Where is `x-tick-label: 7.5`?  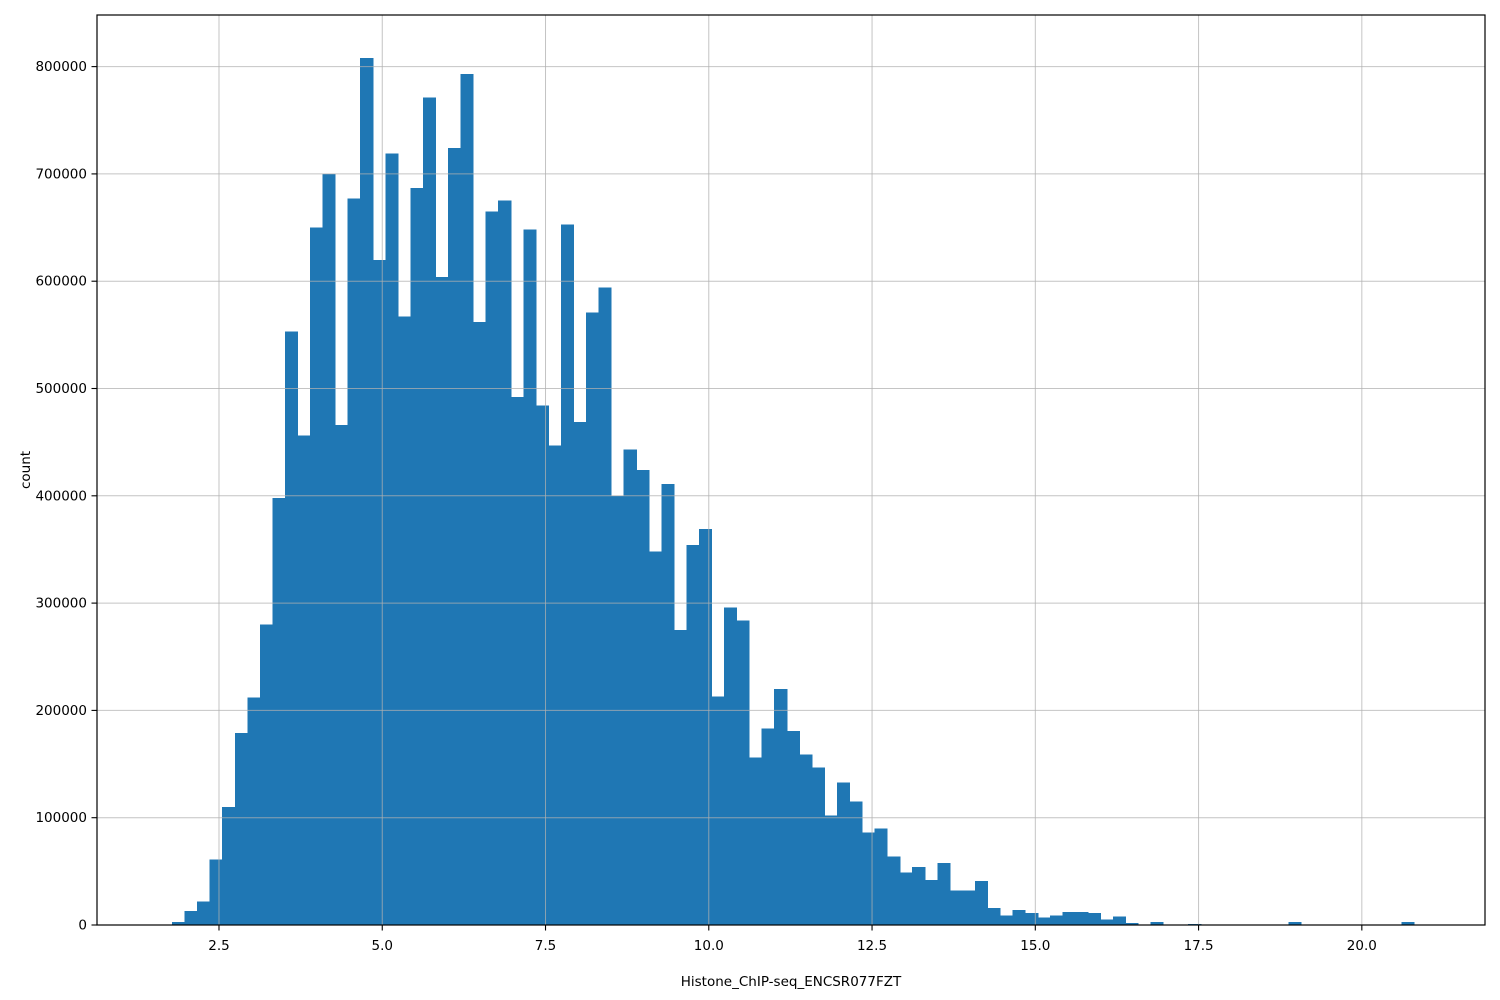
x-tick-label: 7.5 is located at coordinates (545, 946).